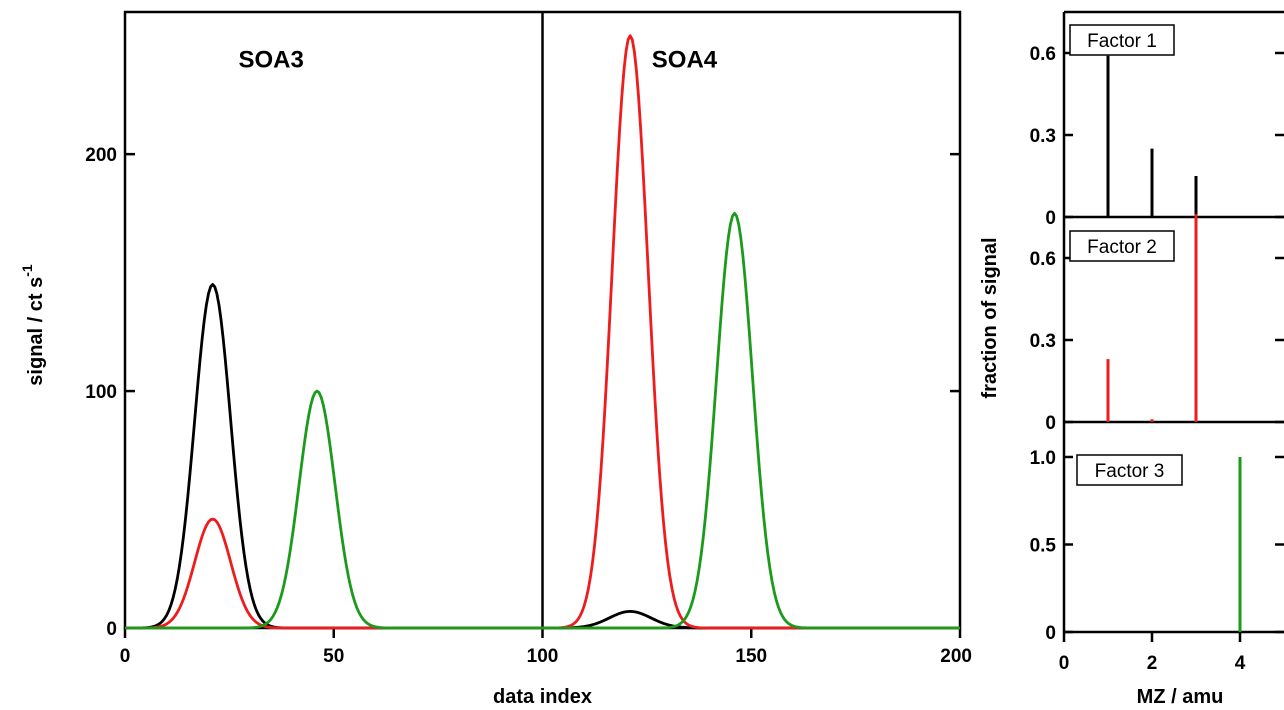  What do you see at coordinates (1240, 663) in the screenshot?
I see `right-x-tick-label: 4` at bounding box center [1240, 663].